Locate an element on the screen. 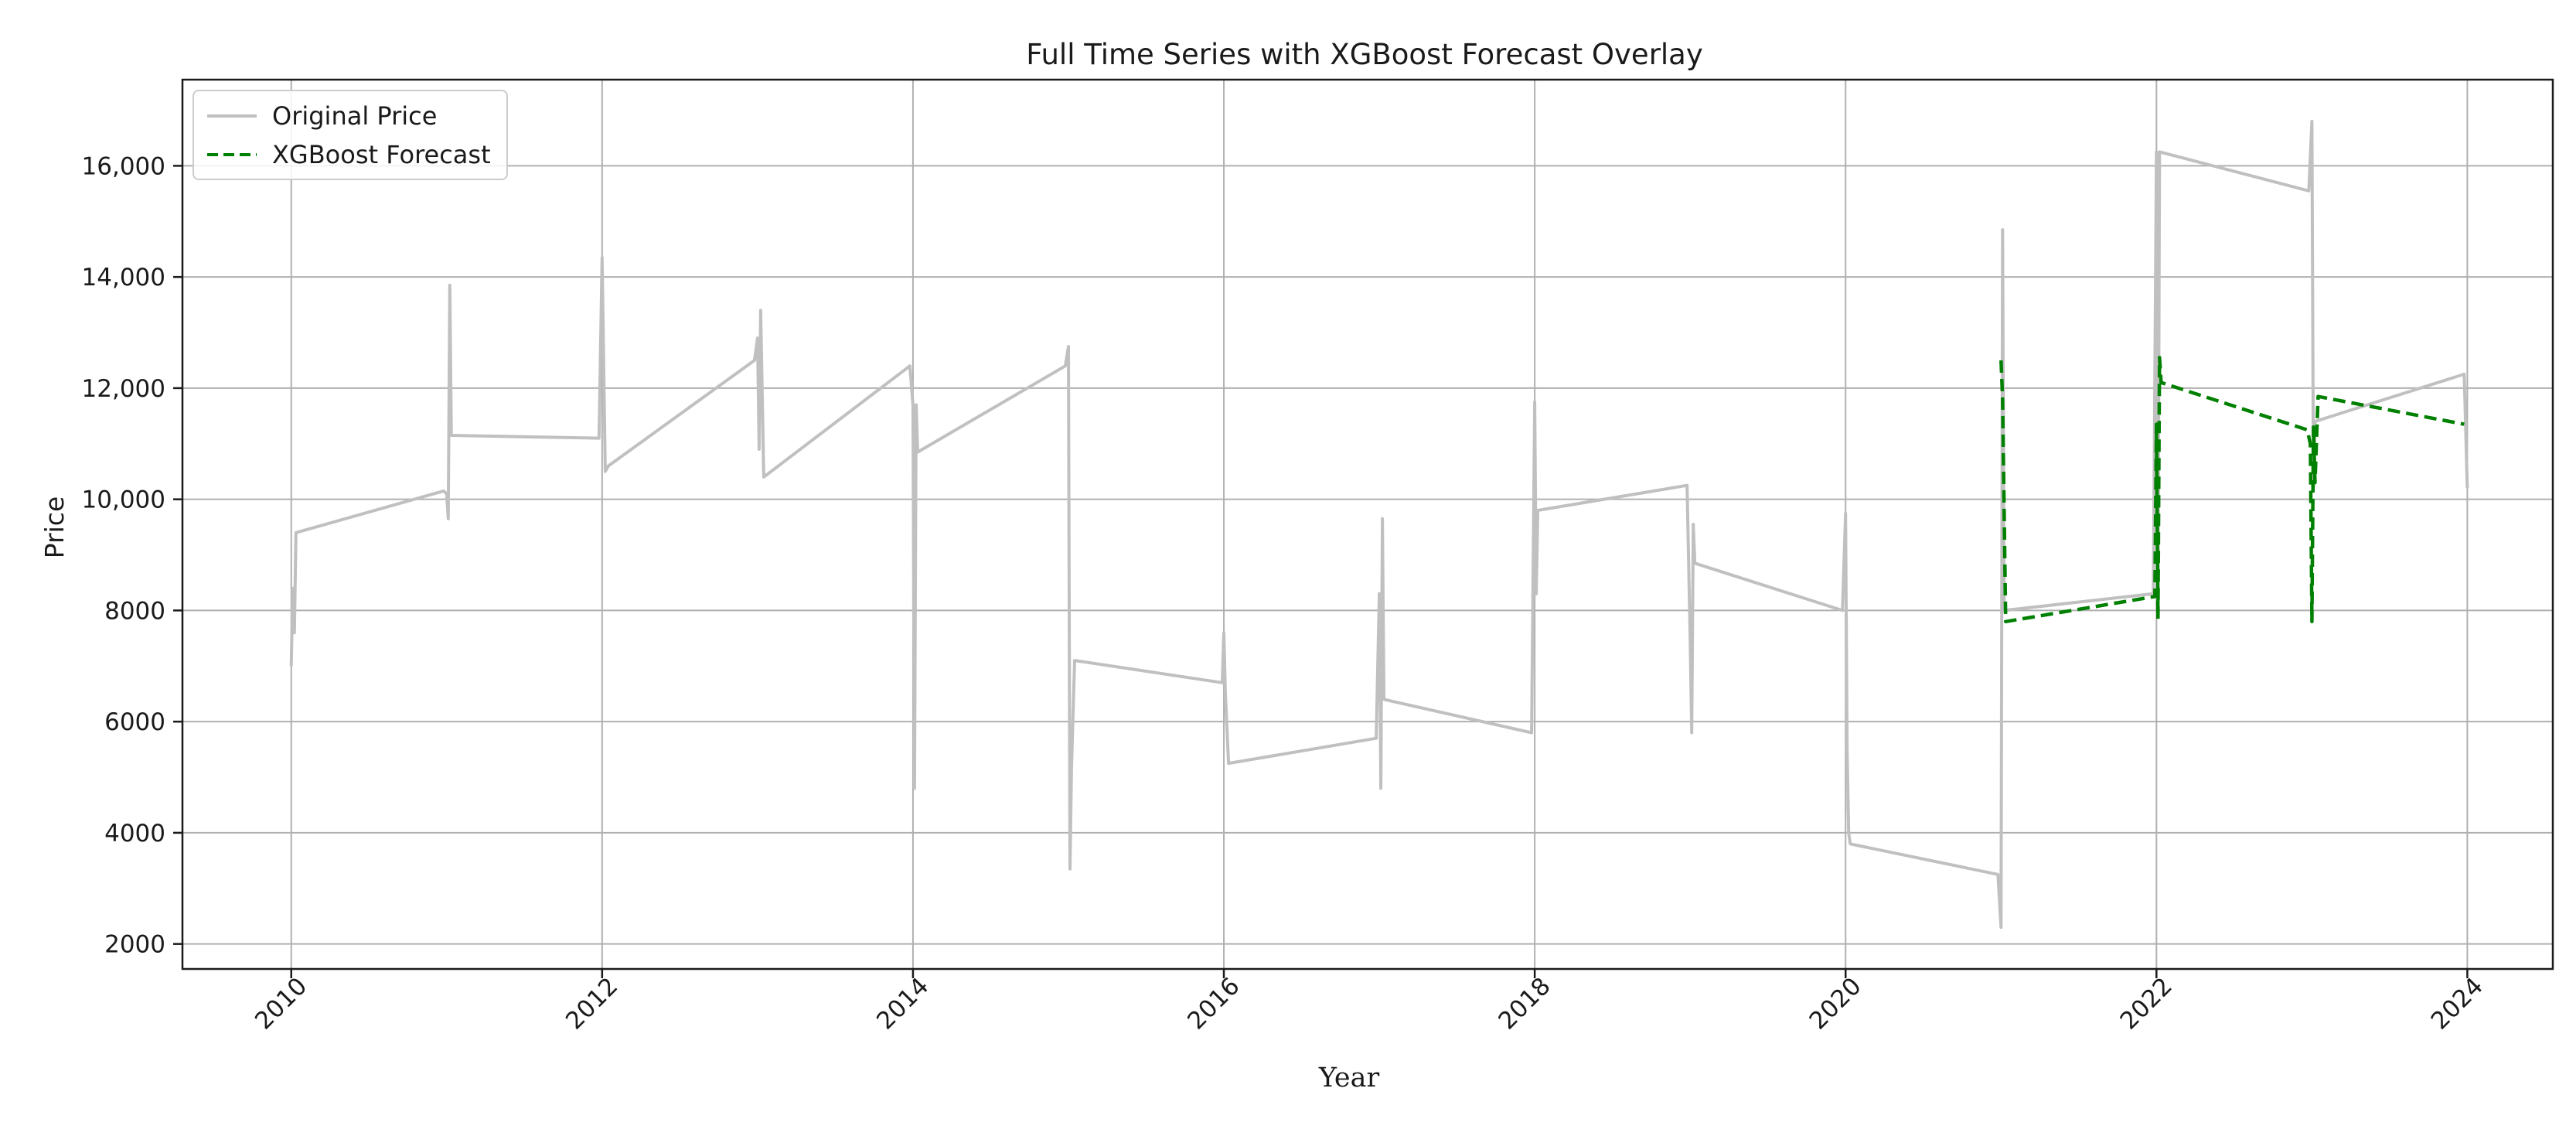 The image size is (2576, 1136). y-axis-title: Price is located at coordinates (54, 527).